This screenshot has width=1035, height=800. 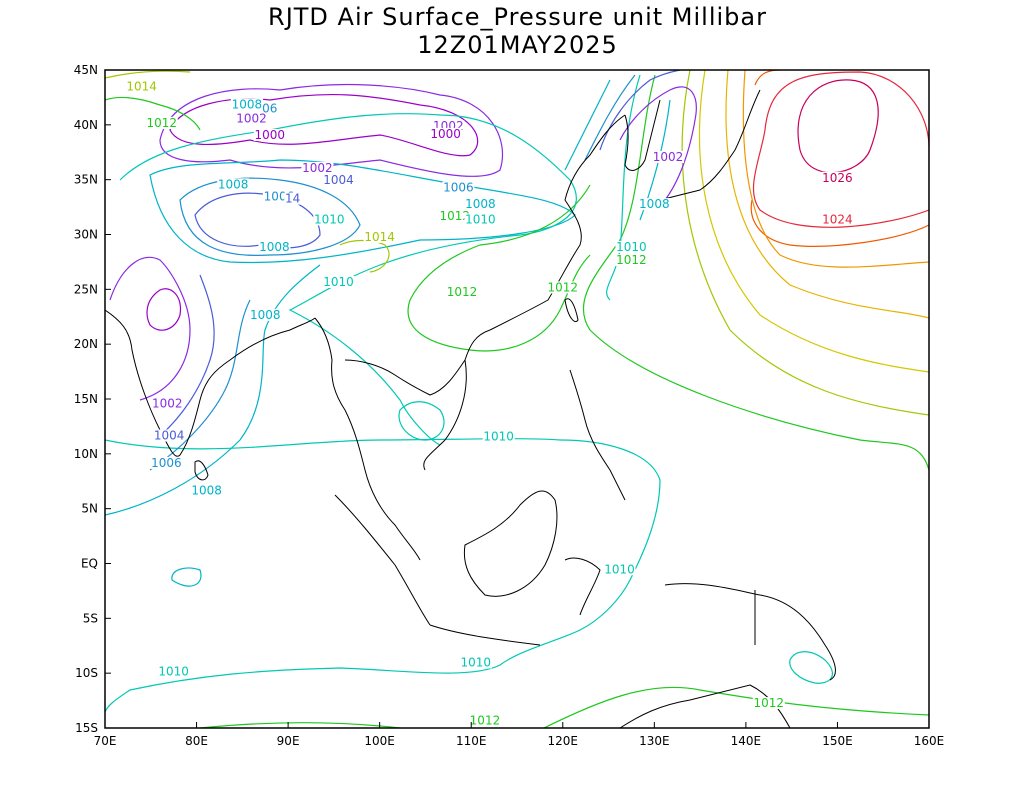 I want to click on lat-tick-label: 10N, so click(x=86, y=454).